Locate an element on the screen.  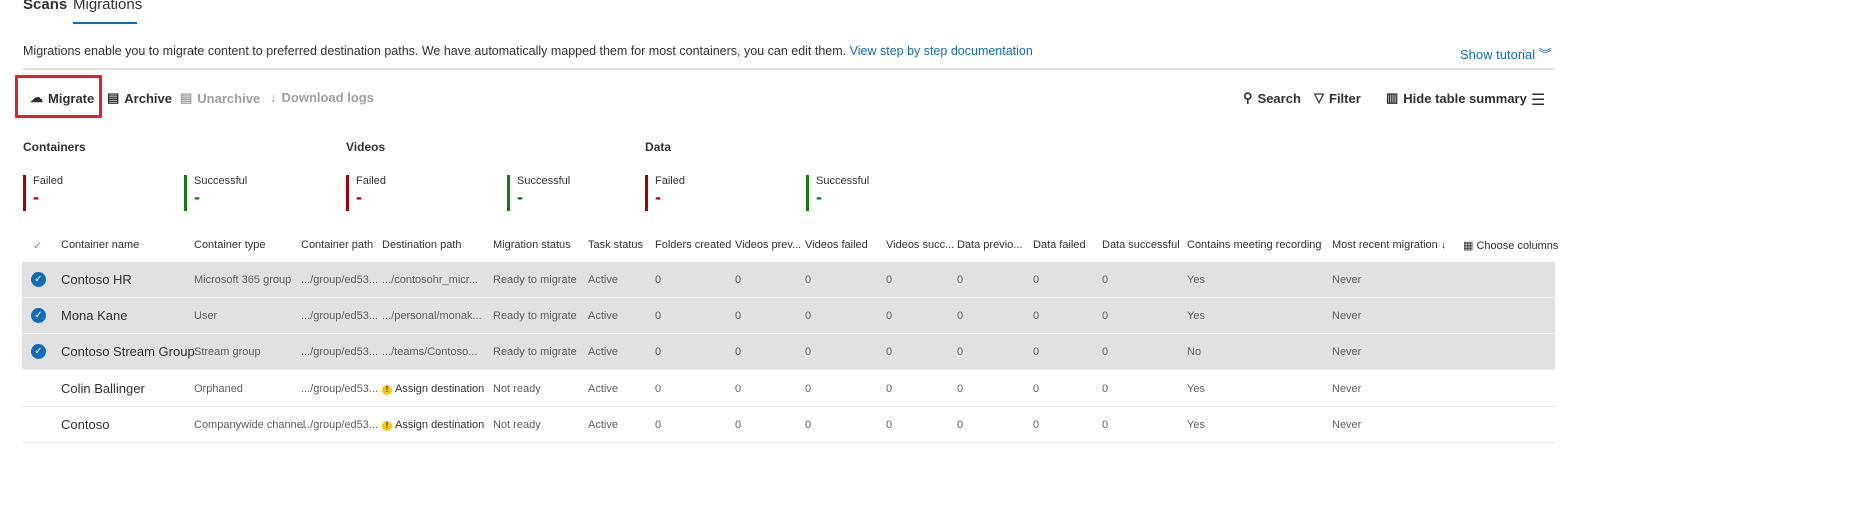
chart-hide-icon: ▥ is located at coordinates (1392, 97).